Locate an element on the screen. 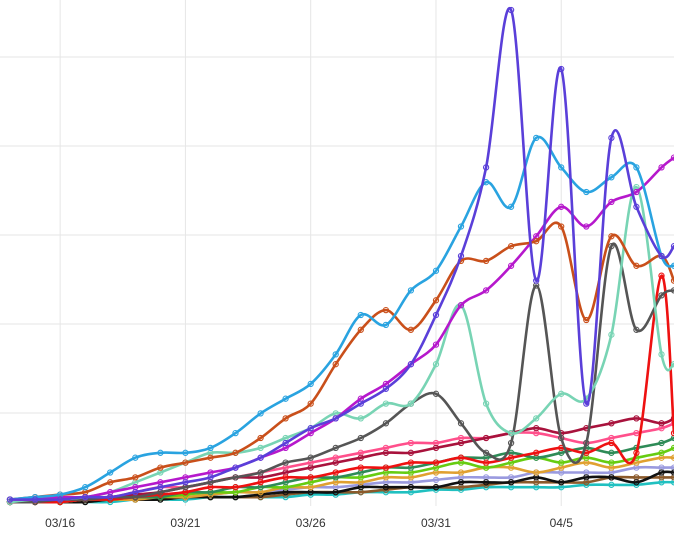  x-tick-label: 04/5 is located at coordinates (562, 523).